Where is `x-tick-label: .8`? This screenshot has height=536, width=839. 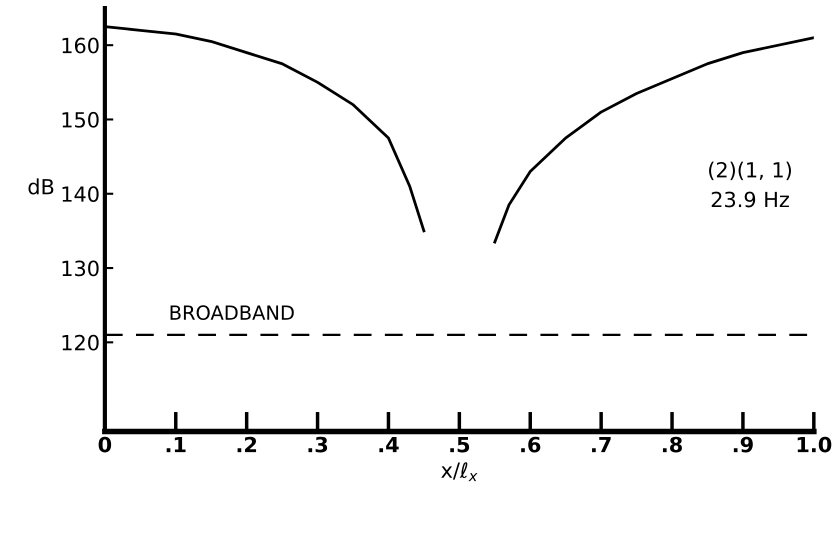 x-tick-label: .8 is located at coordinates (672, 444).